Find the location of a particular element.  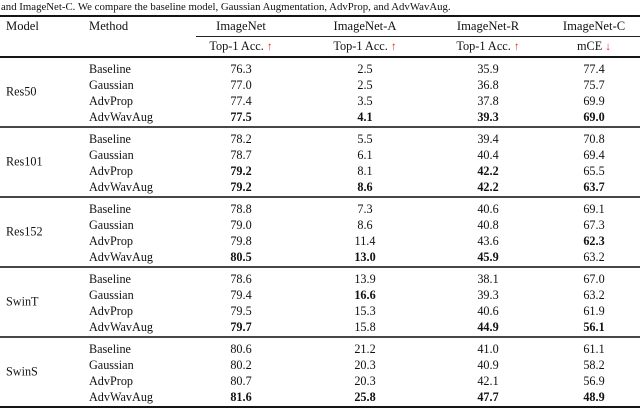

value-cell: 8.1 is located at coordinates (365, 171).